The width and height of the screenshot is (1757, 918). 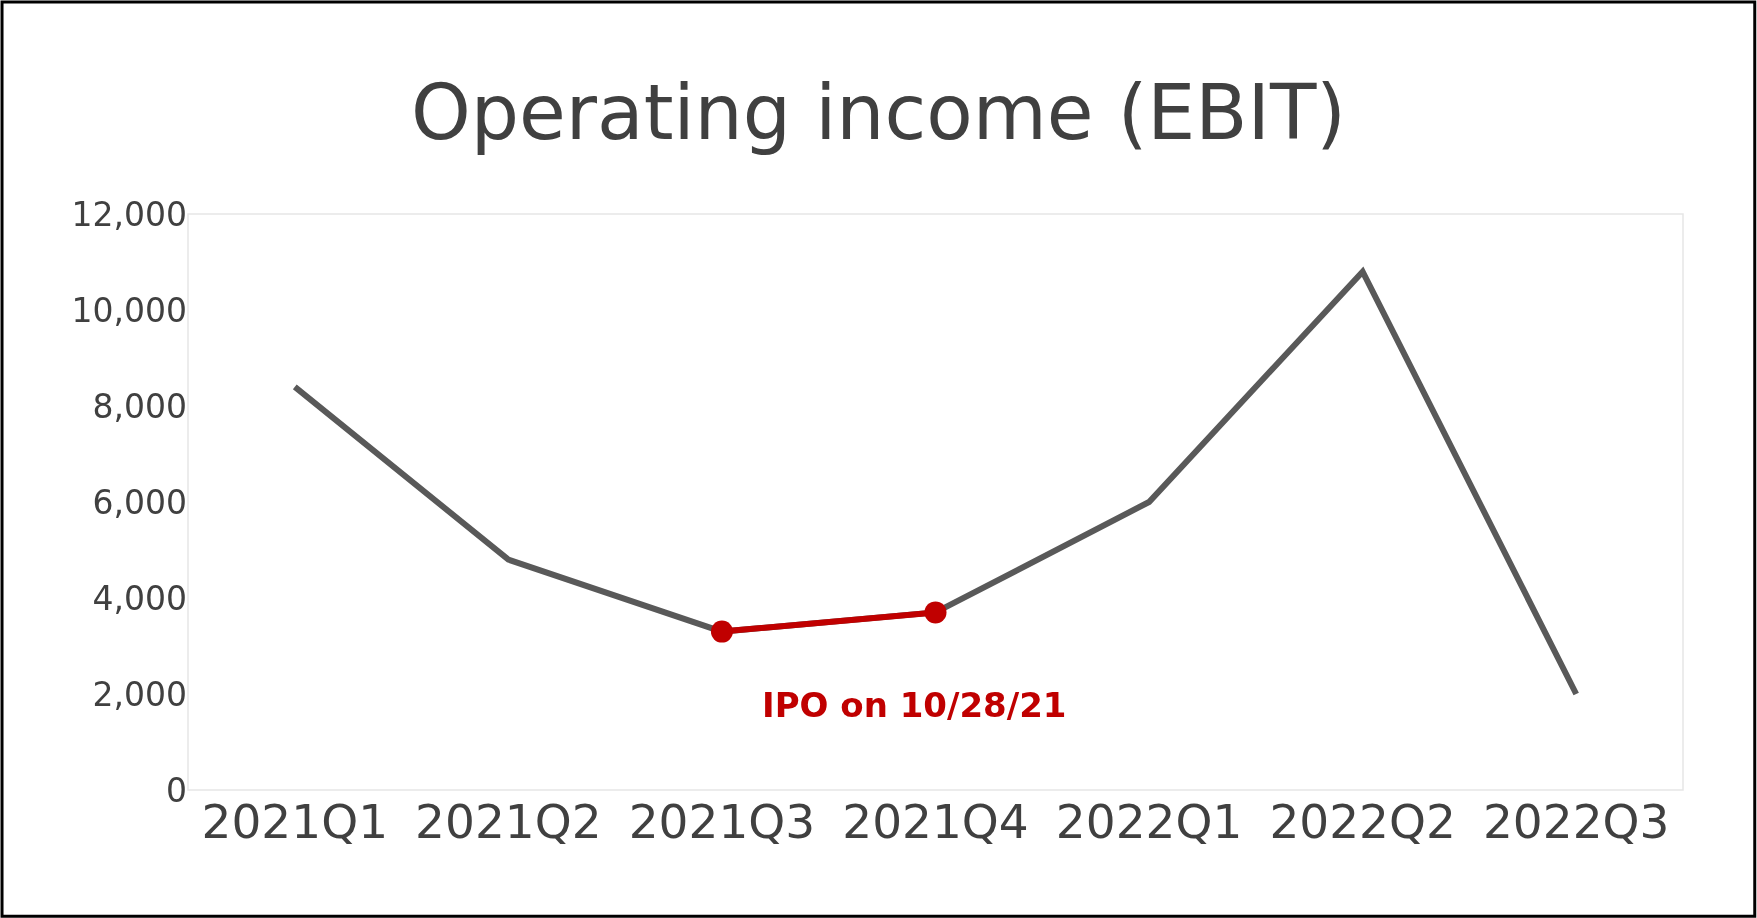 What do you see at coordinates (878, 112) in the screenshot?
I see `chart-title: Operating income (EBIT)` at bounding box center [878, 112].